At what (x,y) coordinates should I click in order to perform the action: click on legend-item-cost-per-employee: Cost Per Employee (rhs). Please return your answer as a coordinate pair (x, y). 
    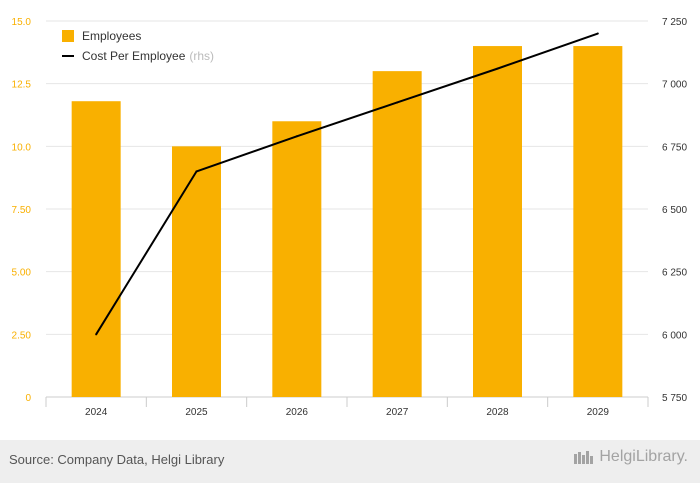
    Looking at the image, I should click on (138, 56).